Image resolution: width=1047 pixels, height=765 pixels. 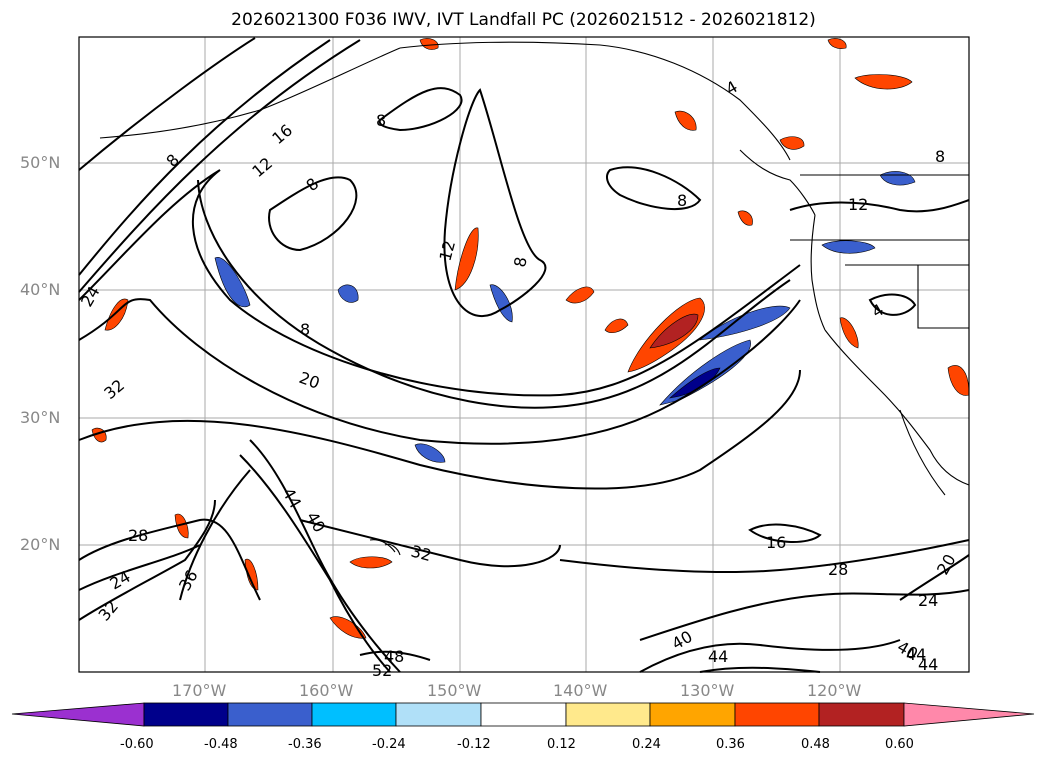 What do you see at coordinates (326, 690) in the screenshot?
I see `lon-label-160w: 160°W` at bounding box center [326, 690].